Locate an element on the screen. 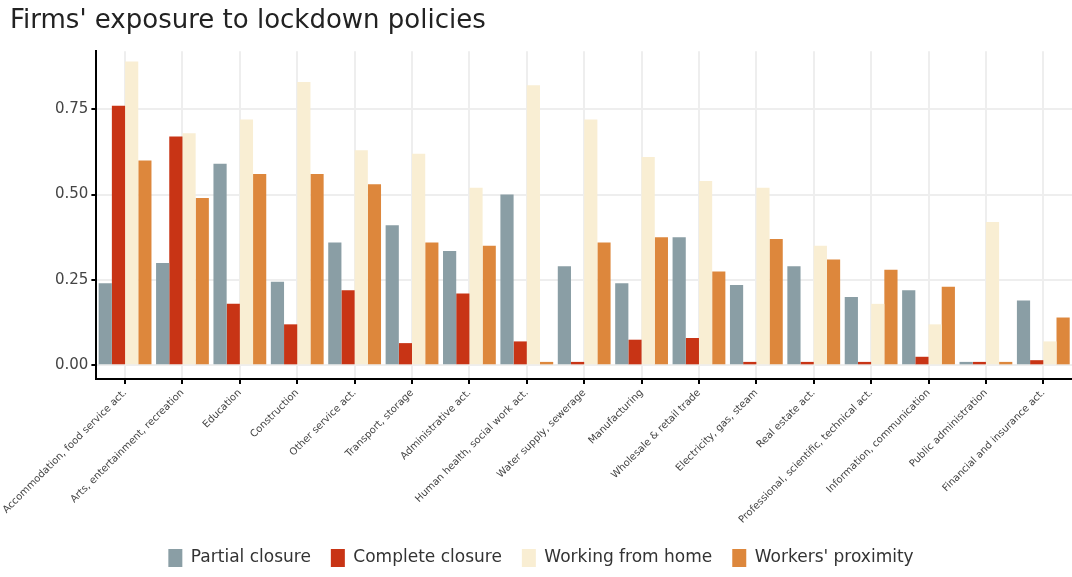  legend-label: Partial closure is located at coordinates (250, 556).